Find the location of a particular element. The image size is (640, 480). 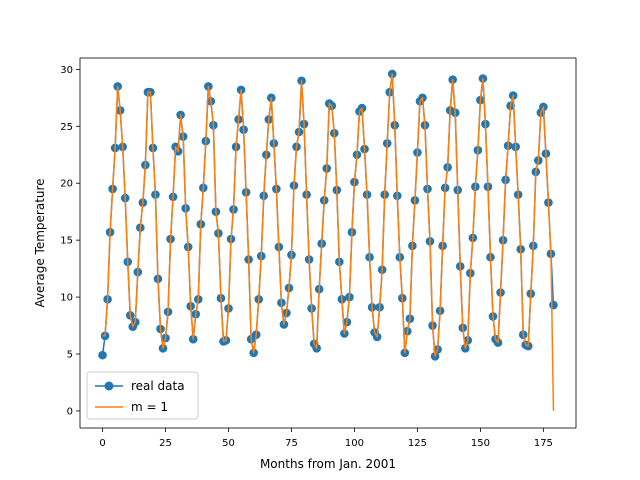

y-tick-label: 15 is located at coordinates (66, 241).